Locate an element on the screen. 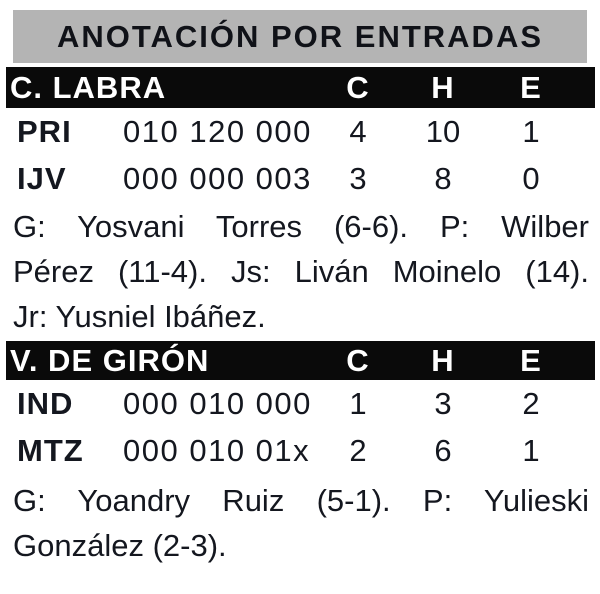  report-title-bar: ANOTACIÓN POR ENTRADAS is located at coordinates (300, 36).